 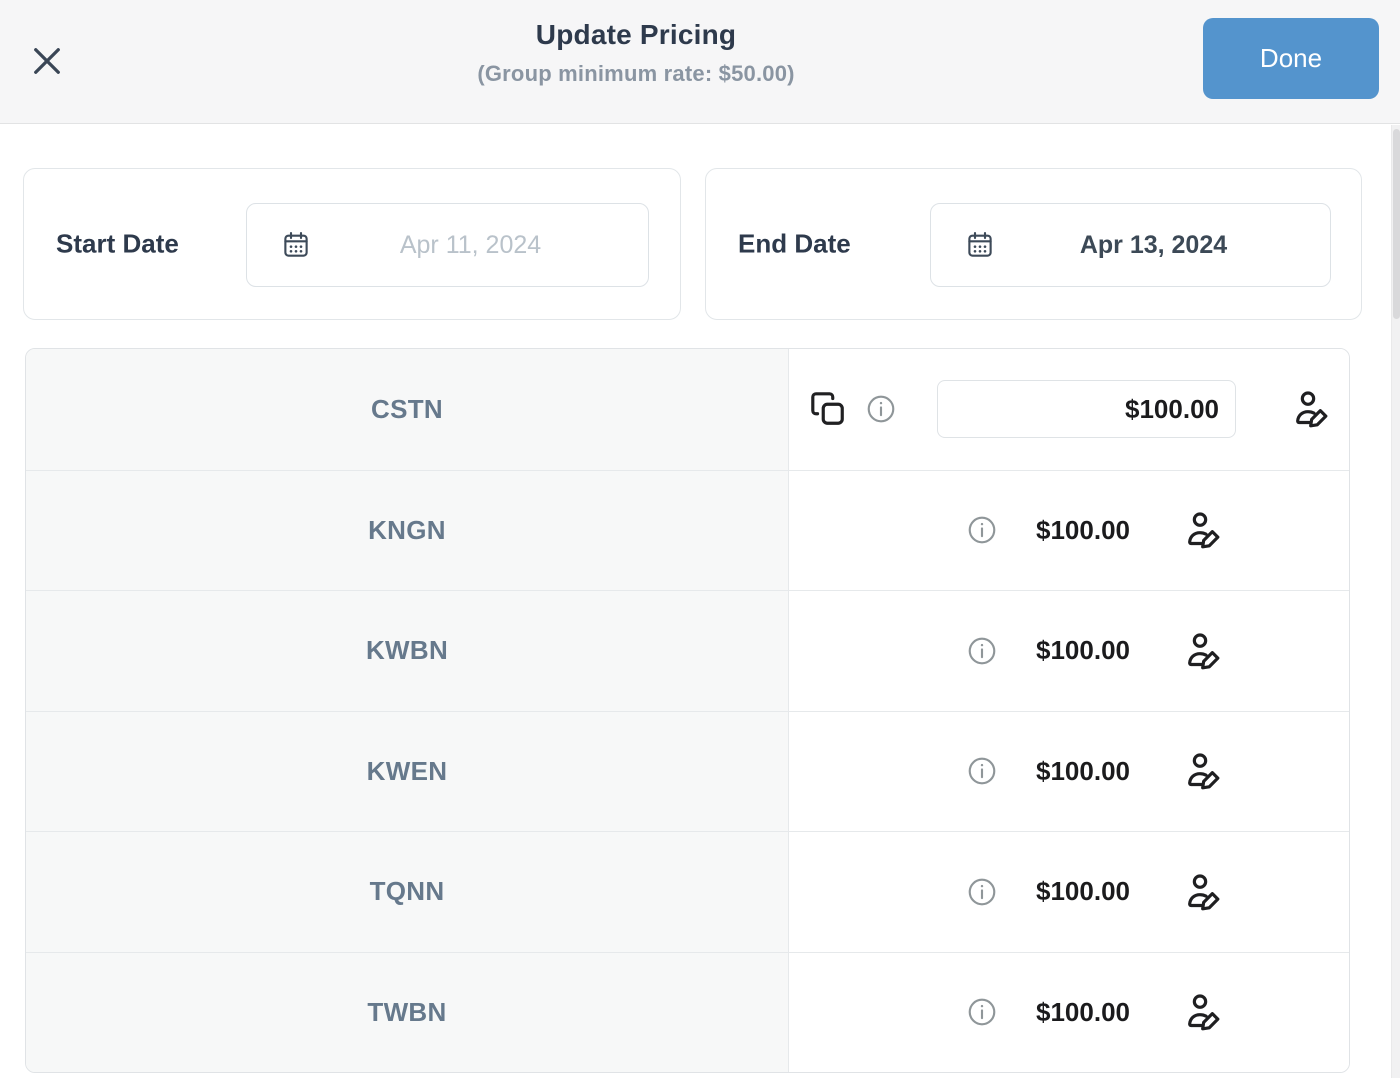 I want to click on start-date-card: Start Date Apr 11, 2024, so click(x=352, y=244).